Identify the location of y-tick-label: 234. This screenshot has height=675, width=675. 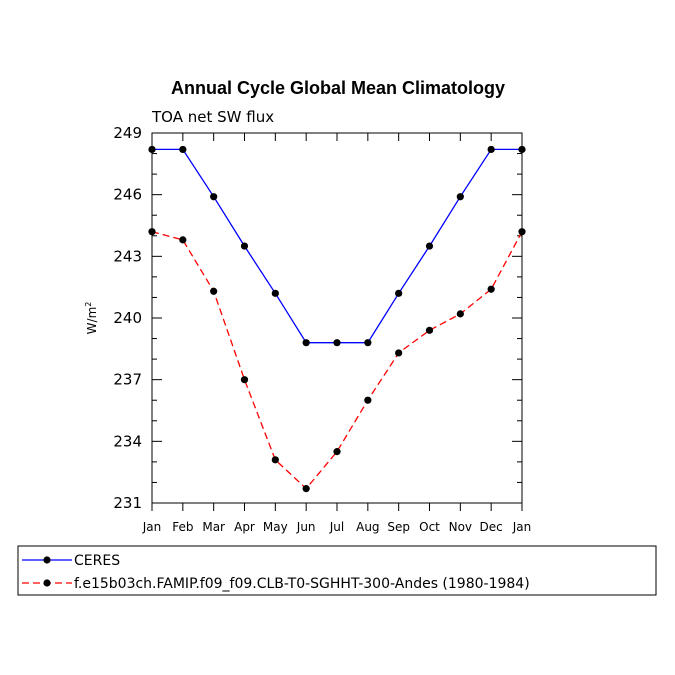
(127, 441).